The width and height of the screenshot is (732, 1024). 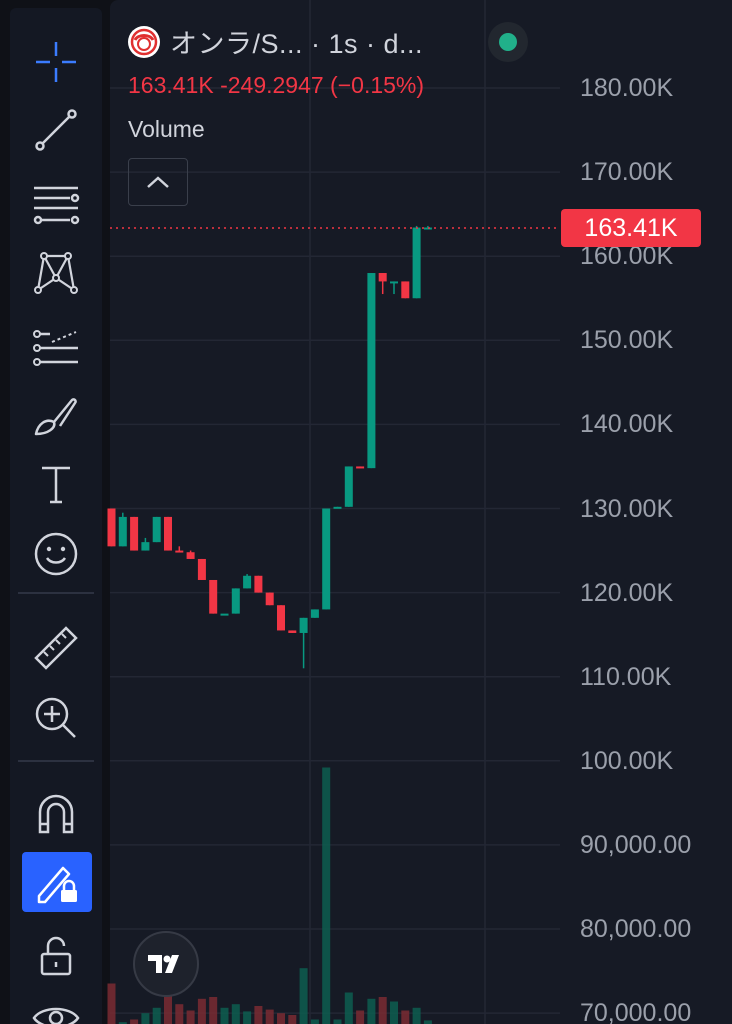 What do you see at coordinates (269, 895) in the screenshot?
I see `volume-bars` at bounding box center [269, 895].